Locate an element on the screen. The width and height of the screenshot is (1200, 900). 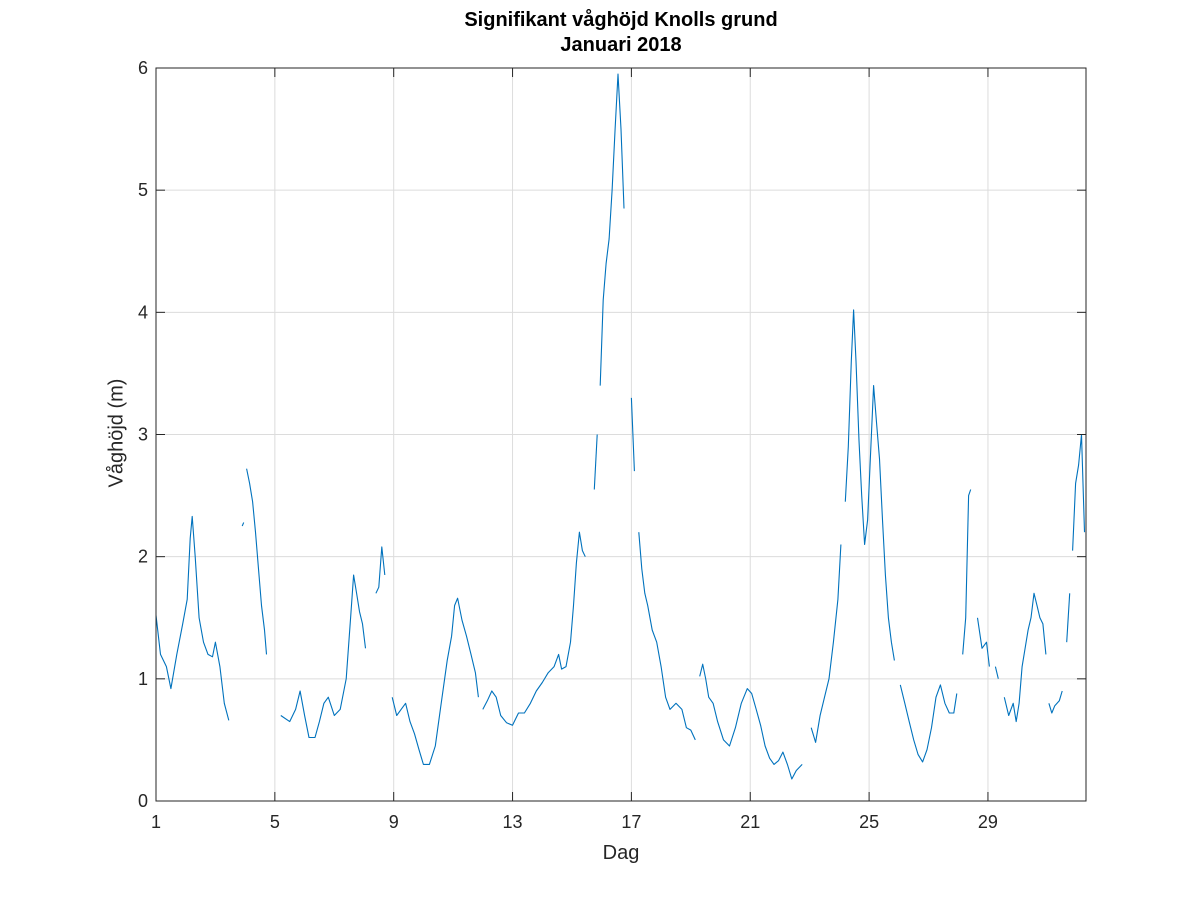
y-tick-label: 3 is located at coordinates (143, 435).